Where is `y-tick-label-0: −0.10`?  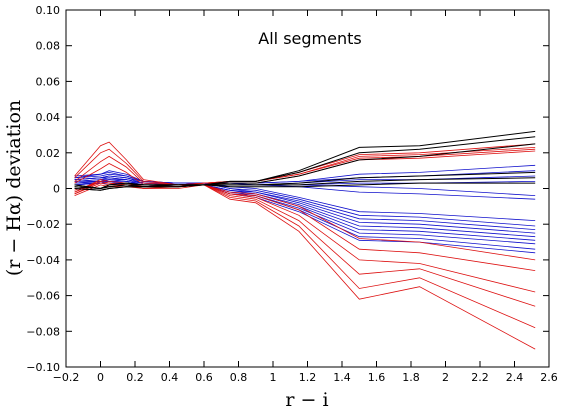
y-tick-label-0: −0.10 is located at coordinates (43, 367).